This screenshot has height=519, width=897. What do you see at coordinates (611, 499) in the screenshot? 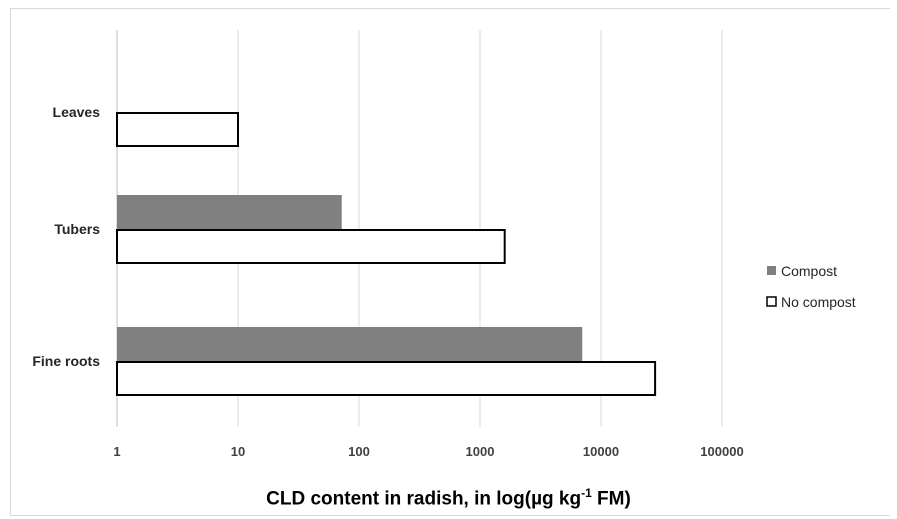
I see `x-axis-title-unit: FM)` at bounding box center [611, 499].